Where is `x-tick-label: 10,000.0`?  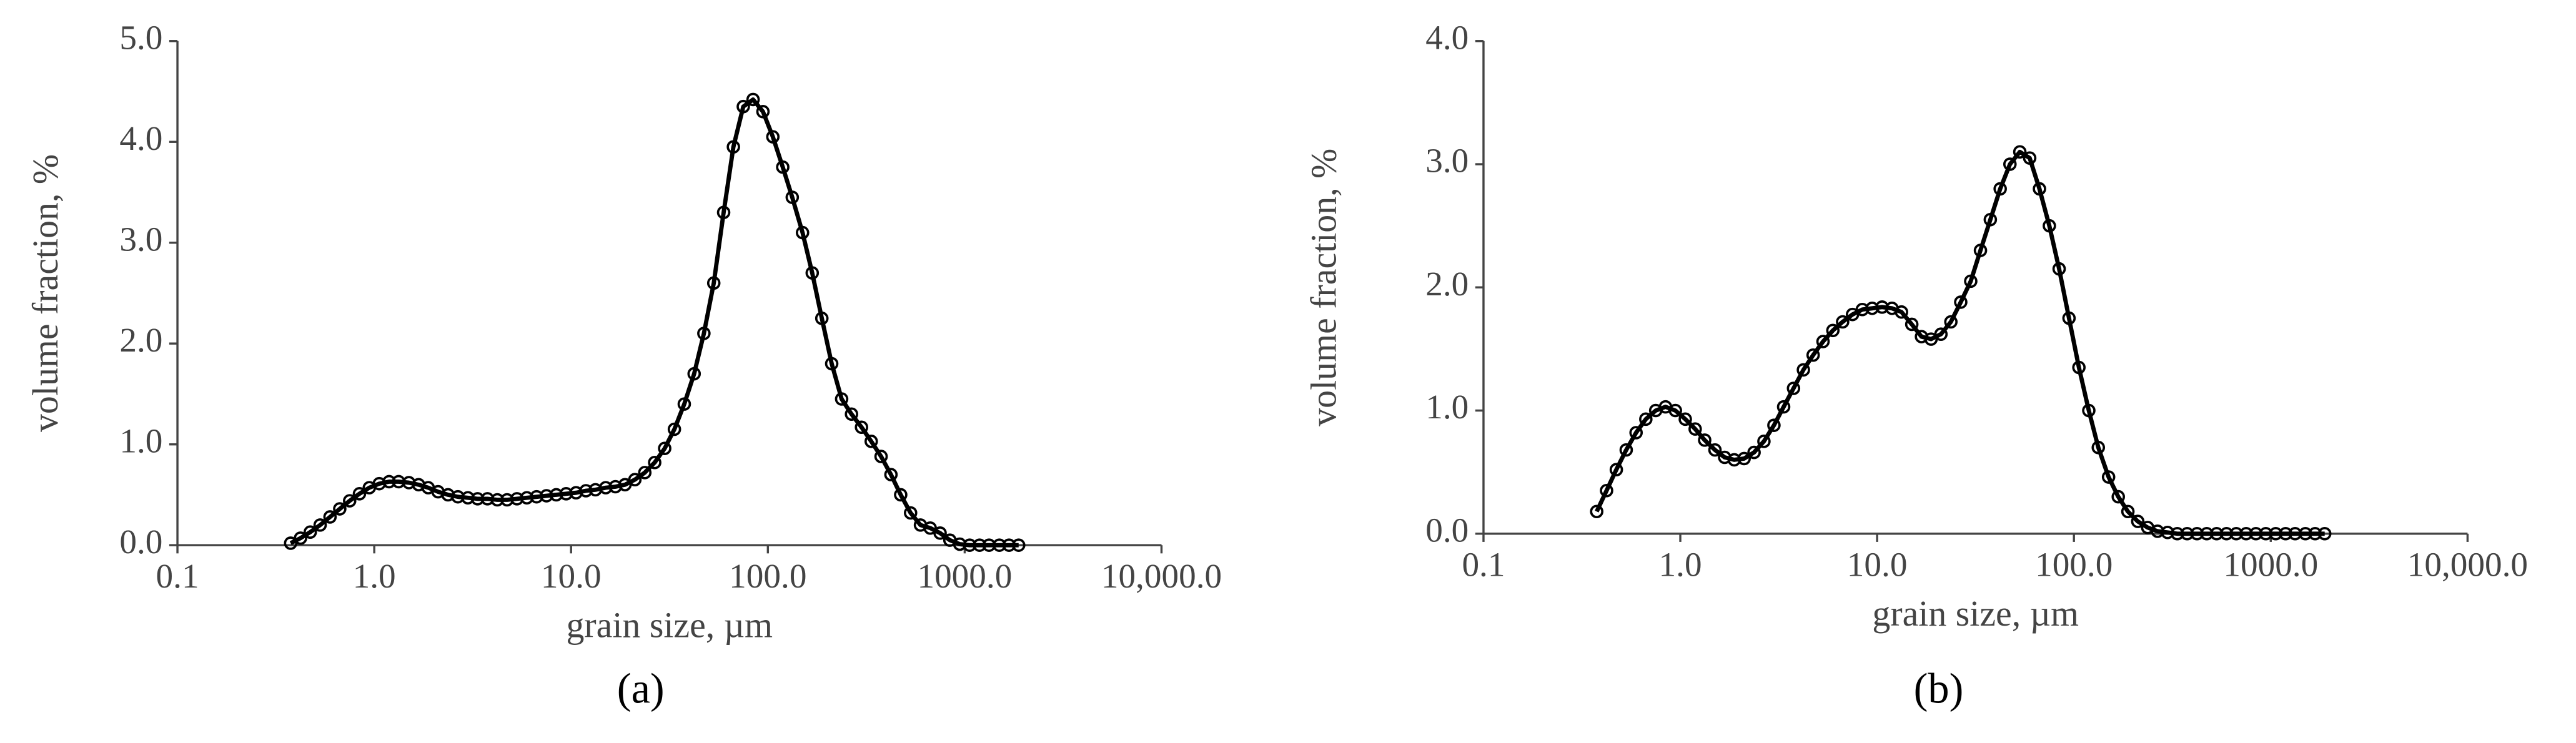 x-tick-label: 10,000.0 is located at coordinates (2467, 565).